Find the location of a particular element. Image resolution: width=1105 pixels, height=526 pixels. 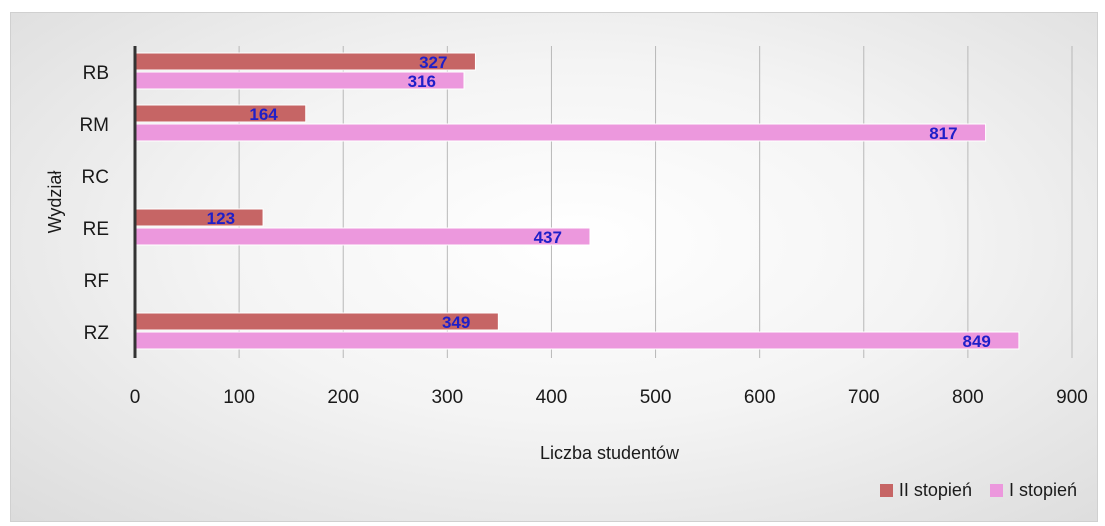

x-tick-label: 700 is located at coordinates (864, 397).